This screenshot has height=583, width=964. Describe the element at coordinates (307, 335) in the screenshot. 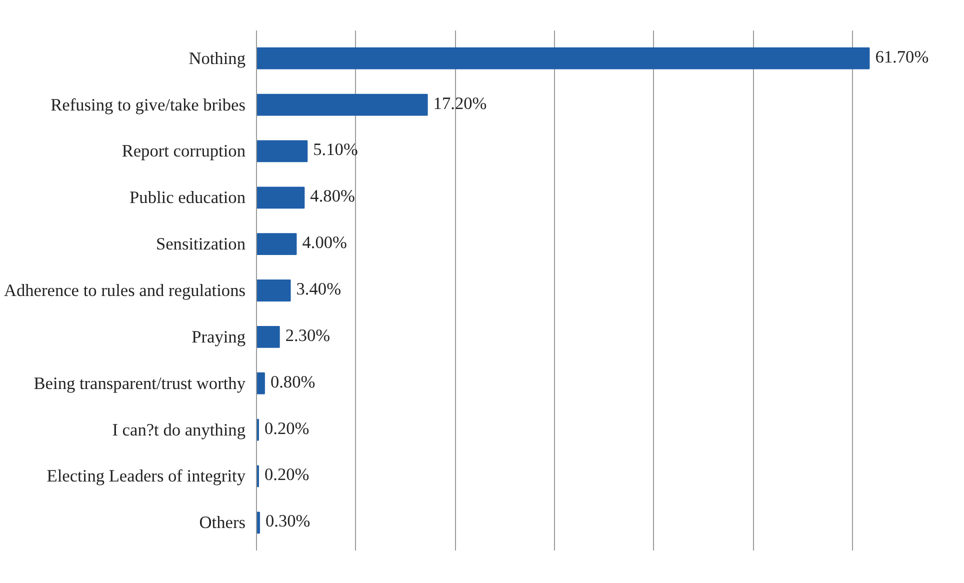

I see `data-label: 2.30%` at that location.